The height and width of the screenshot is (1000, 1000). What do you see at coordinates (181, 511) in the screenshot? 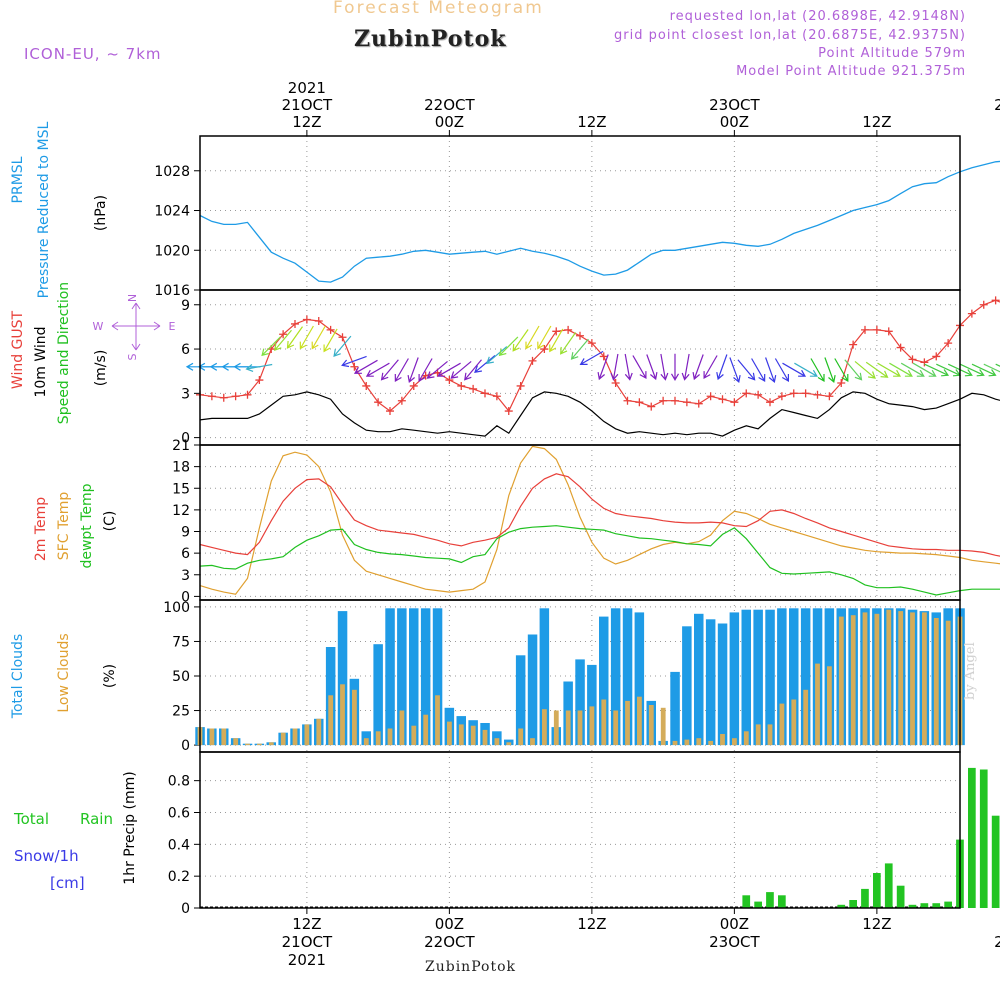
I see `y-tick-label: 12` at bounding box center [181, 511].